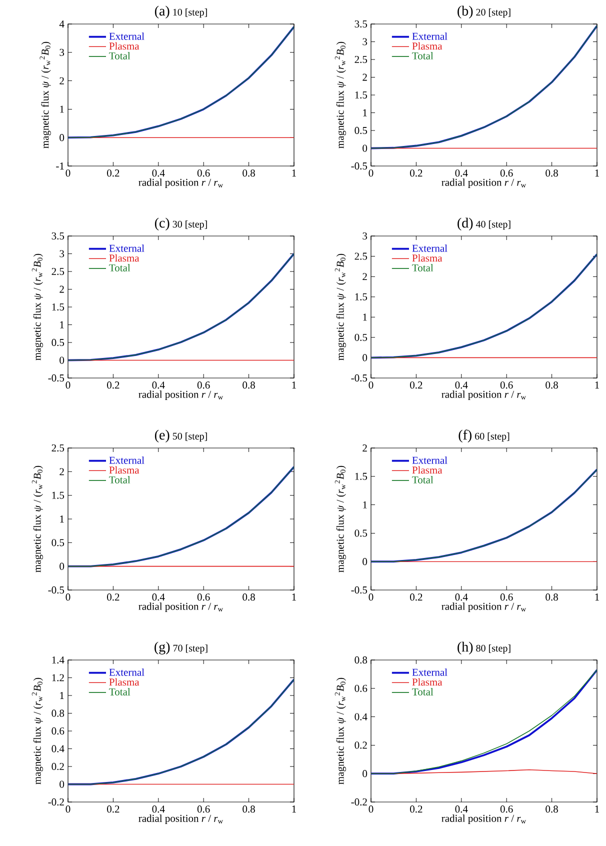  I want to click on y-tick-label: 0.6, so click(361, 688).